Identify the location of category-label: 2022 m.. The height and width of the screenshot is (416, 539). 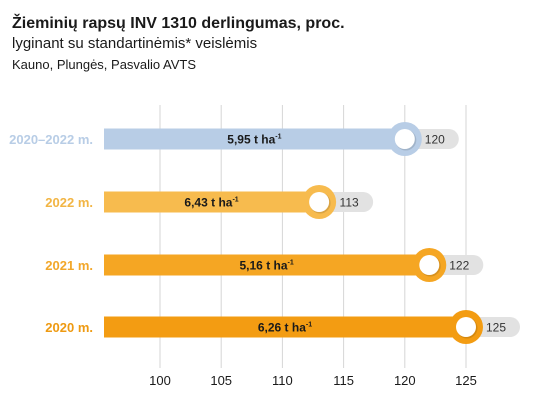
(69, 202).